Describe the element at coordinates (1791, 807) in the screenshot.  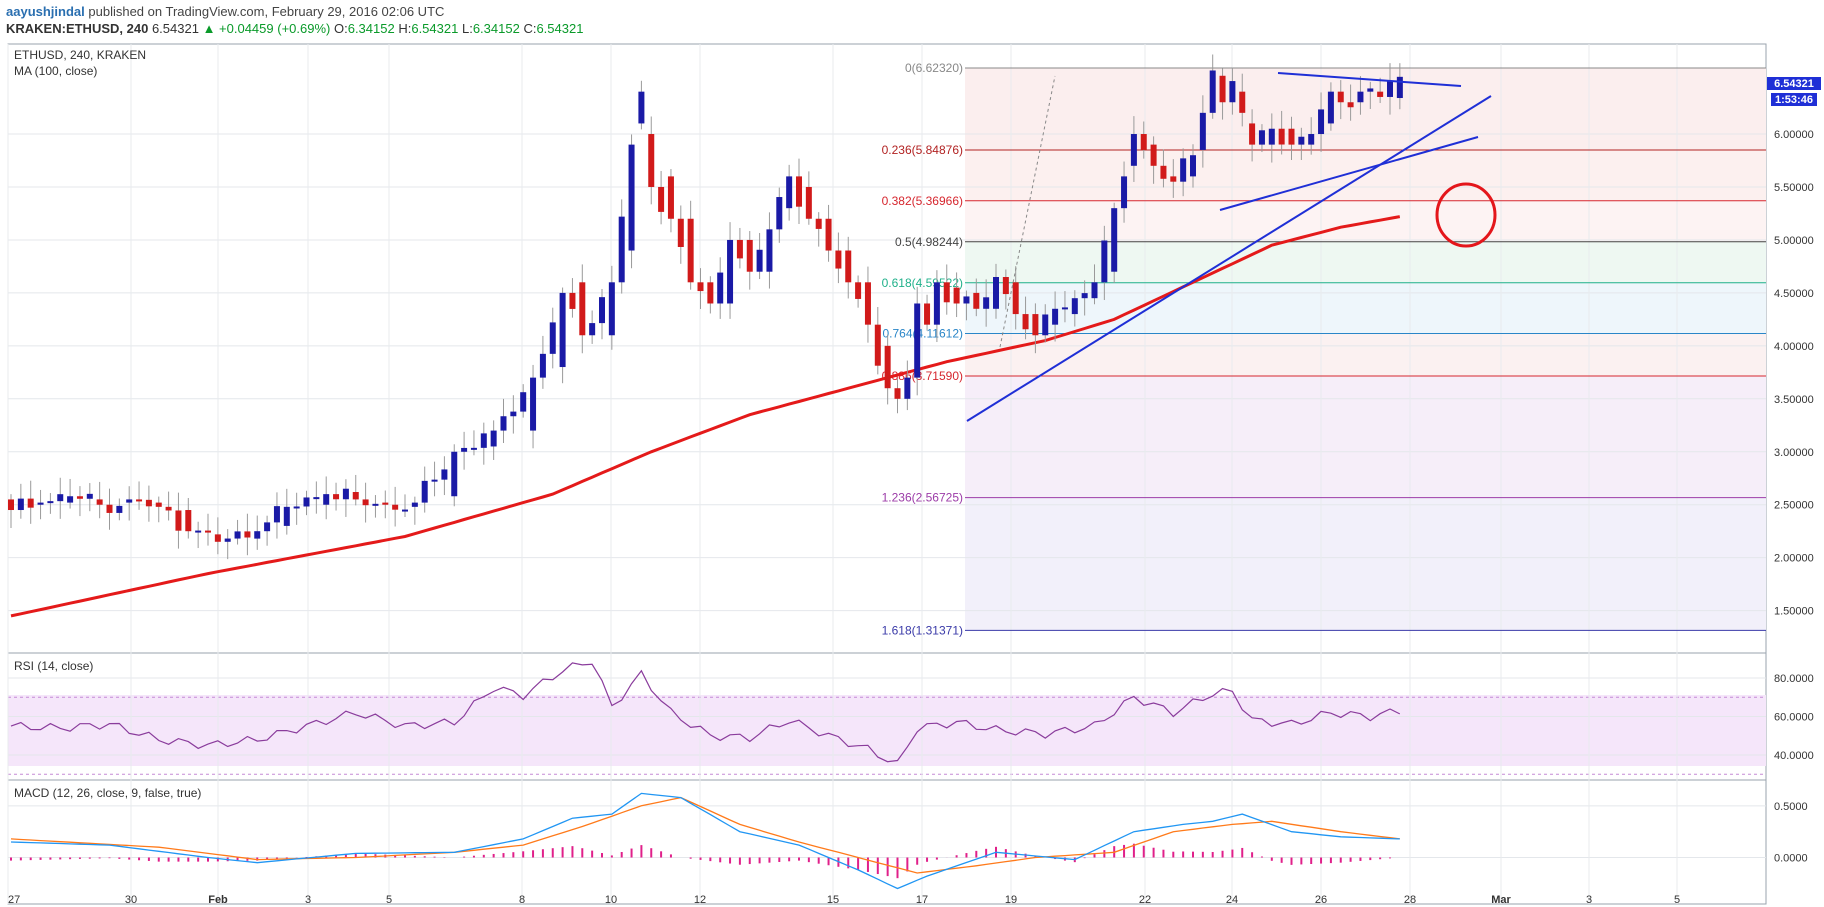
I see `macd-tick-label: 0.5000` at that location.